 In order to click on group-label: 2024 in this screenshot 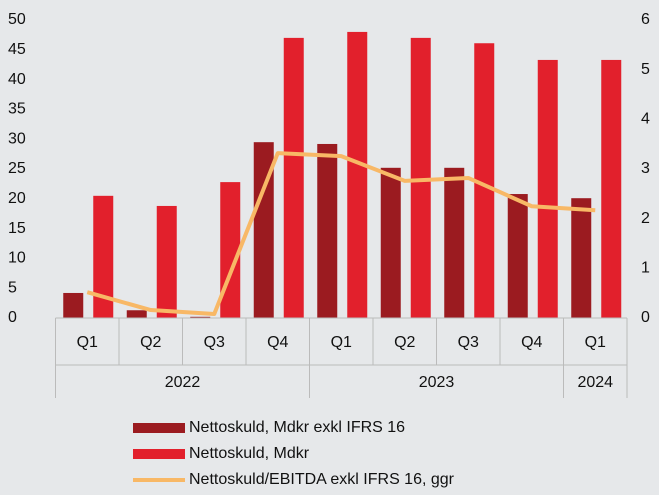, I will do `click(595, 382)`.